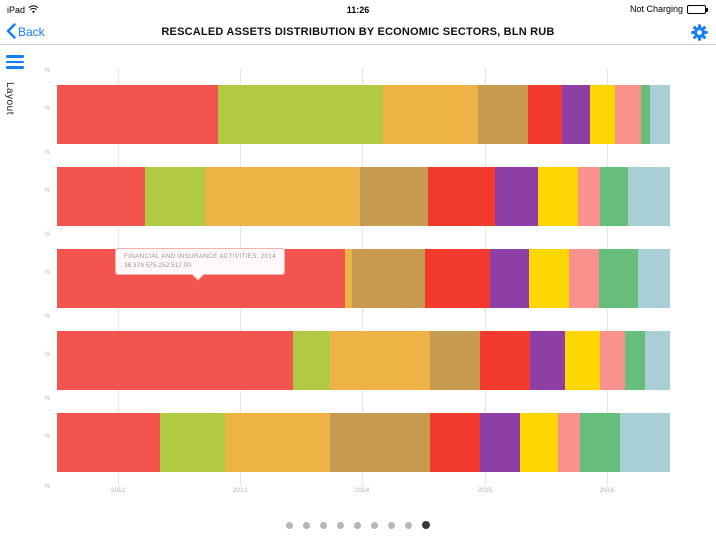  What do you see at coordinates (426, 525) in the screenshot?
I see `page-dot-active` at bounding box center [426, 525].